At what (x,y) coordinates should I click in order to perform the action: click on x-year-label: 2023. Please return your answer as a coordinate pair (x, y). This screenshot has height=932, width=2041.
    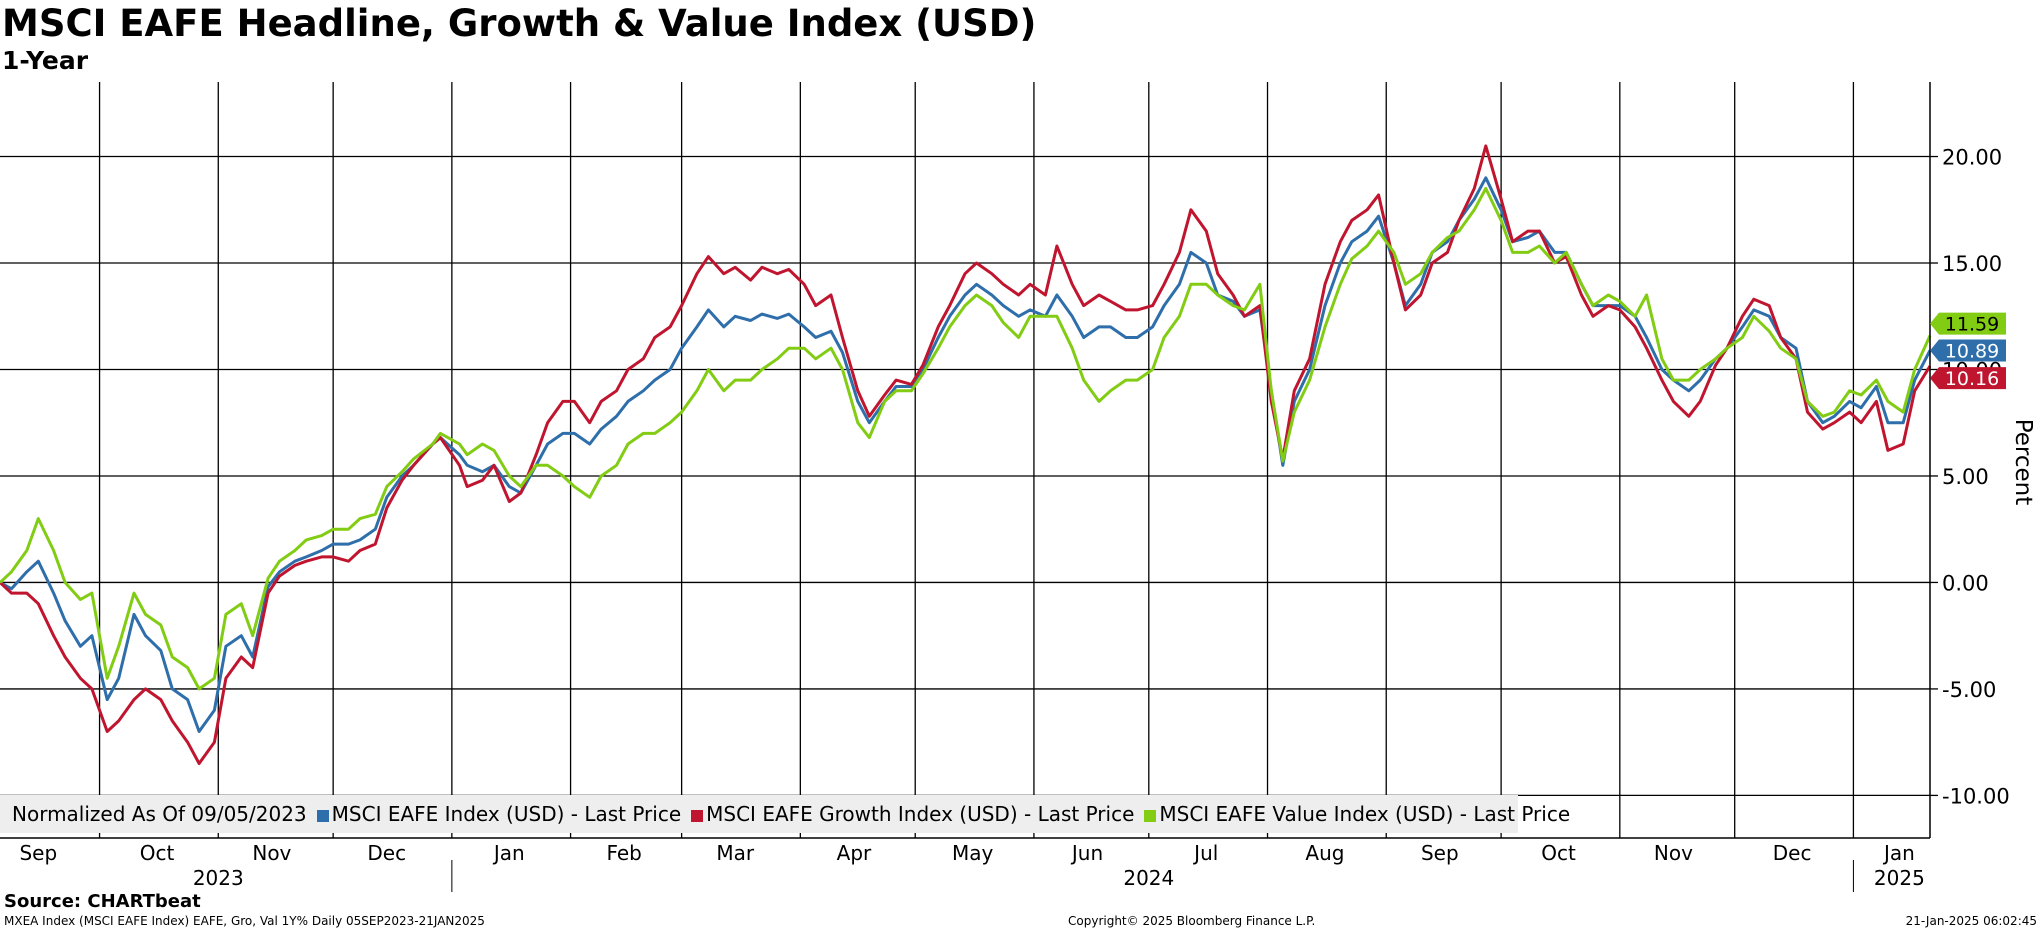
    Looking at the image, I should click on (218, 878).